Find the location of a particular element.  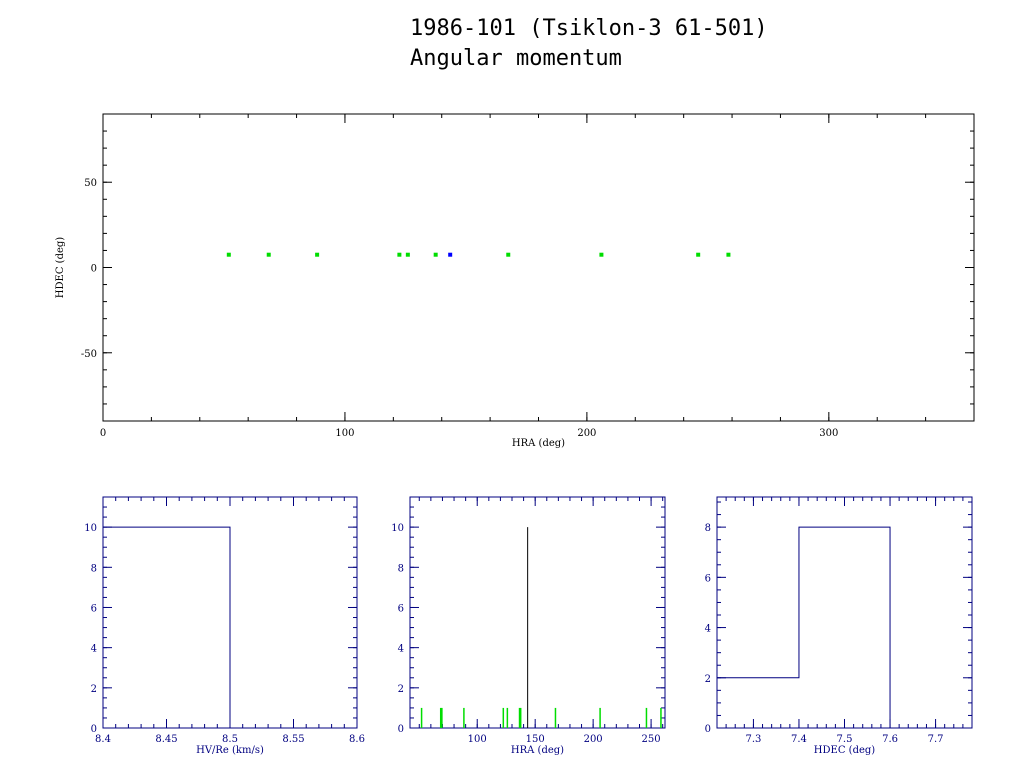

hist-hv-x-tick-label: 8.45 is located at coordinates (166, 739).